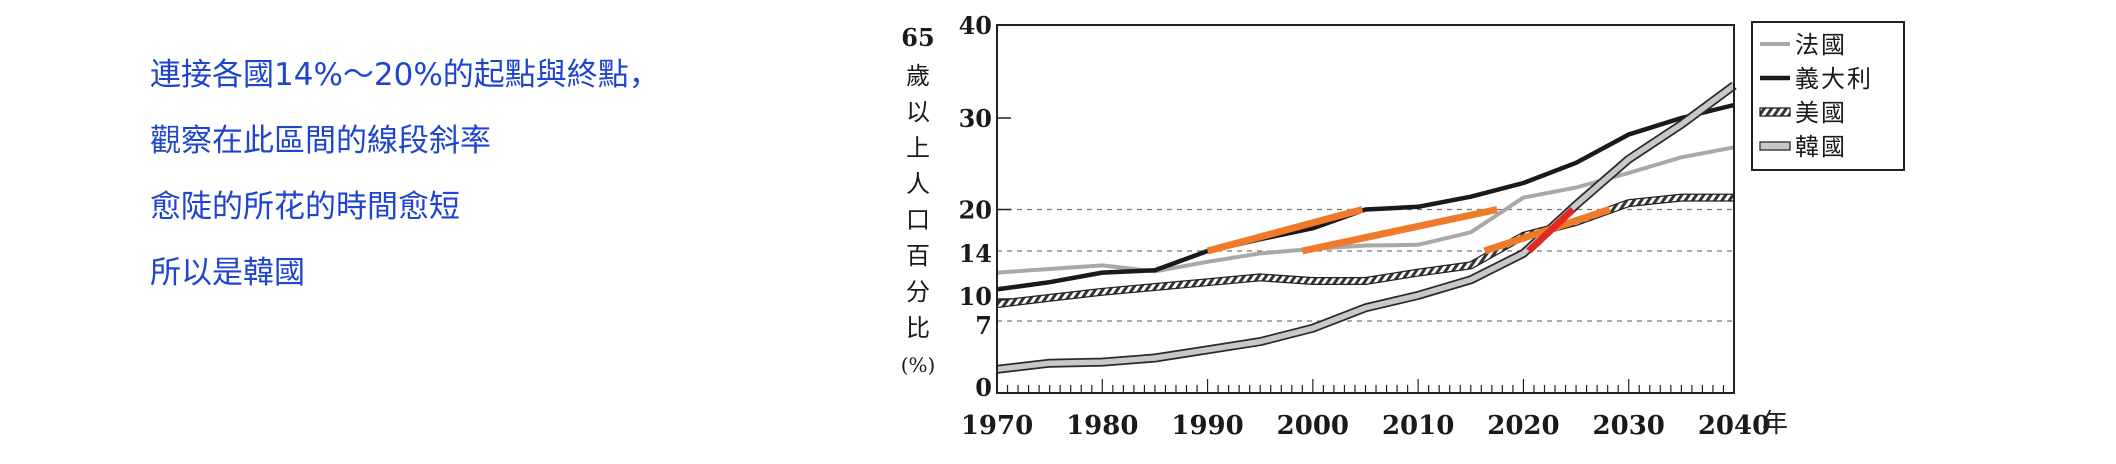 This screenshot has width=2116, height=464. What do you see at coordinates (917, 37) in the screenshot?
I see `y-axis-title-number: 65` at bounding box center [917, 37].